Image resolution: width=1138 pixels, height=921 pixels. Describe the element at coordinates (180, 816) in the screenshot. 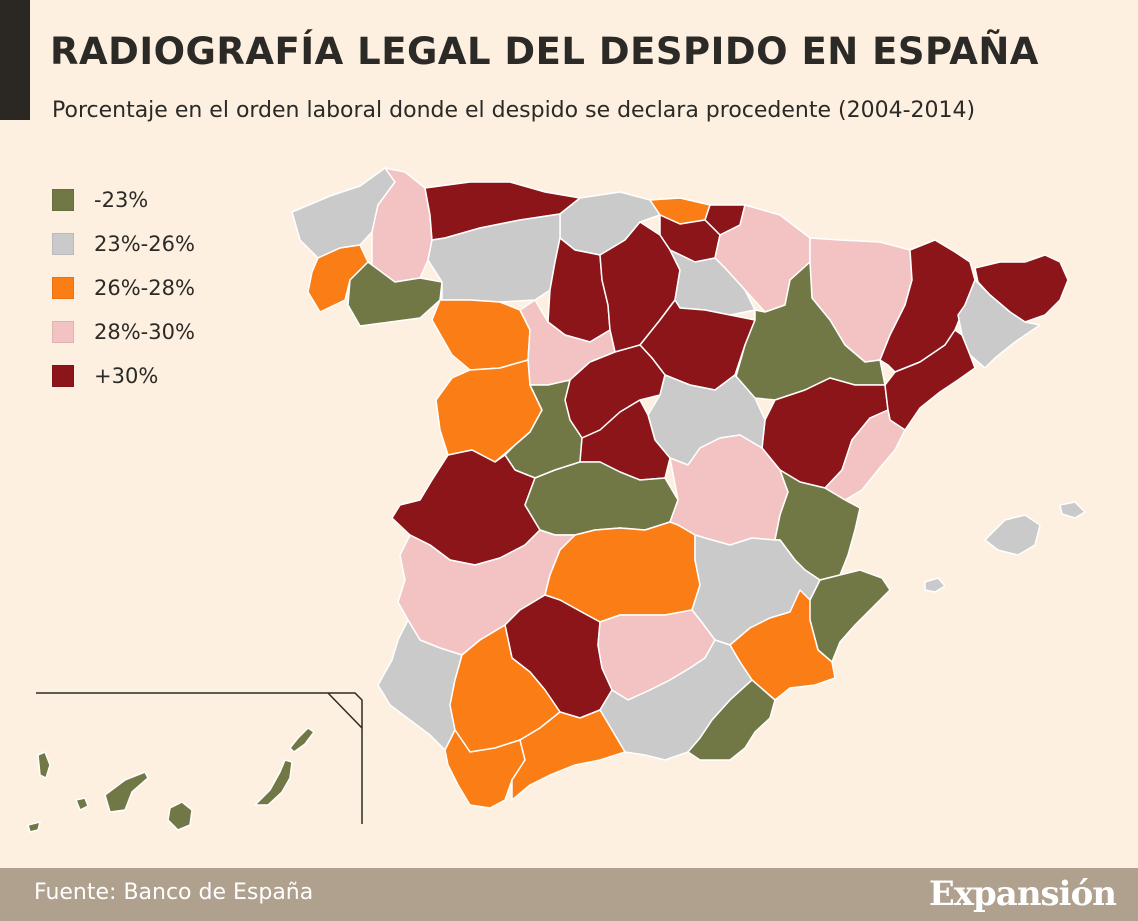

I see `canary-gran-canaria` at that location.